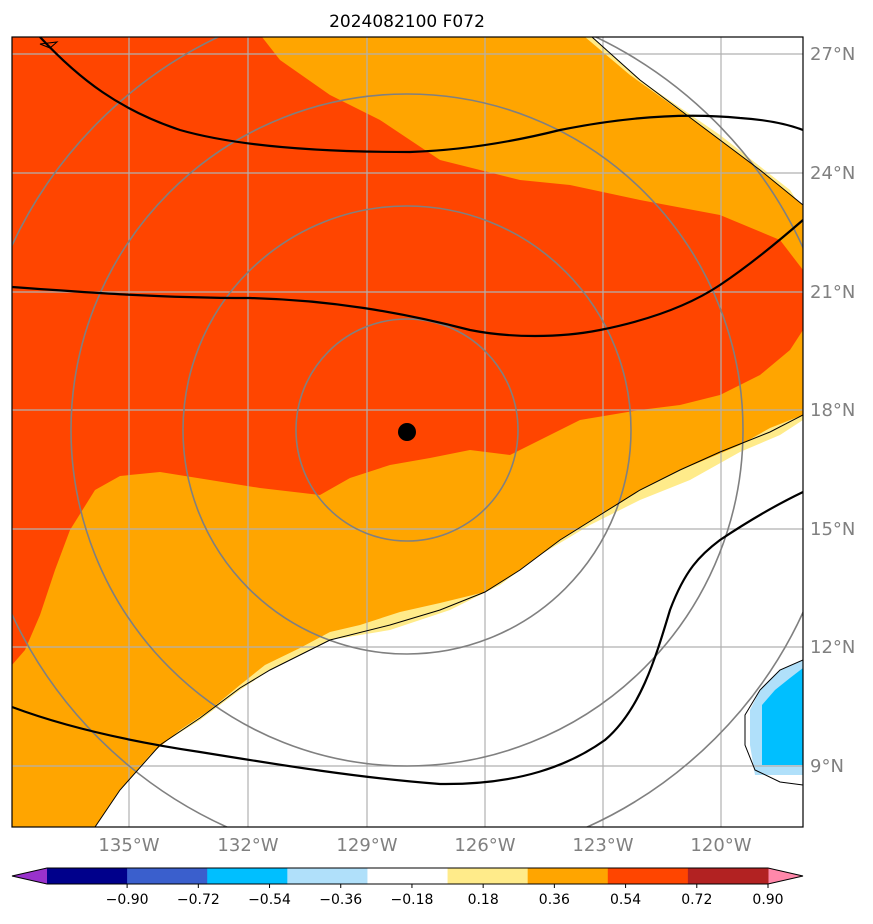 The height and width of the screenshot is (924, 873). I want to click on lat-label-21: 21°N, so click(832, 292).